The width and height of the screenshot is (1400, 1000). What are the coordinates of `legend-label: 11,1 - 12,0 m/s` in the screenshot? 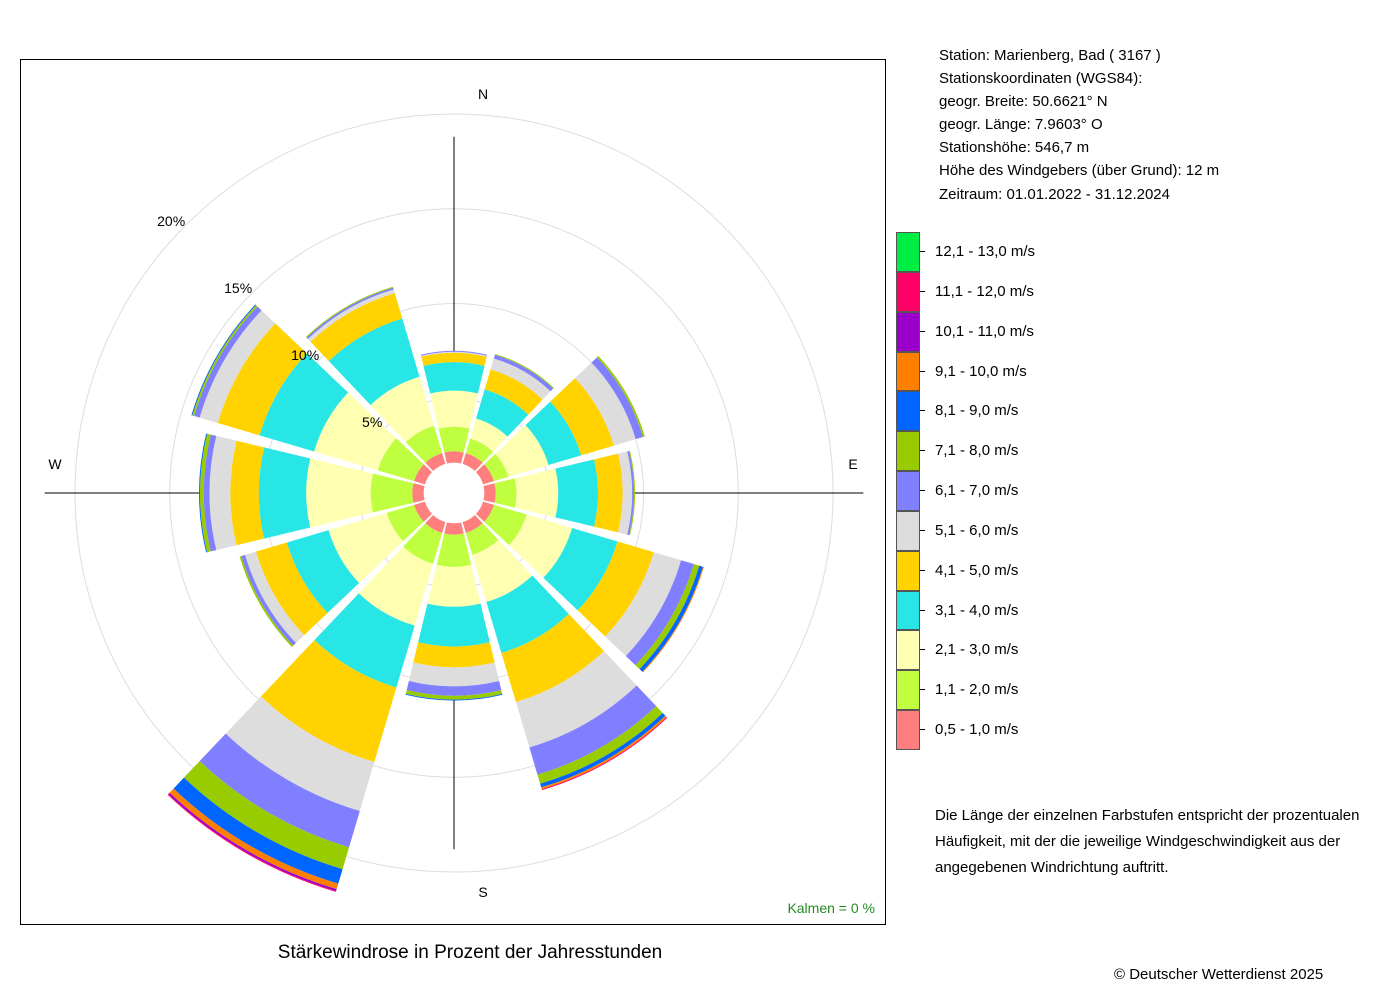 It's located at (984, 291).